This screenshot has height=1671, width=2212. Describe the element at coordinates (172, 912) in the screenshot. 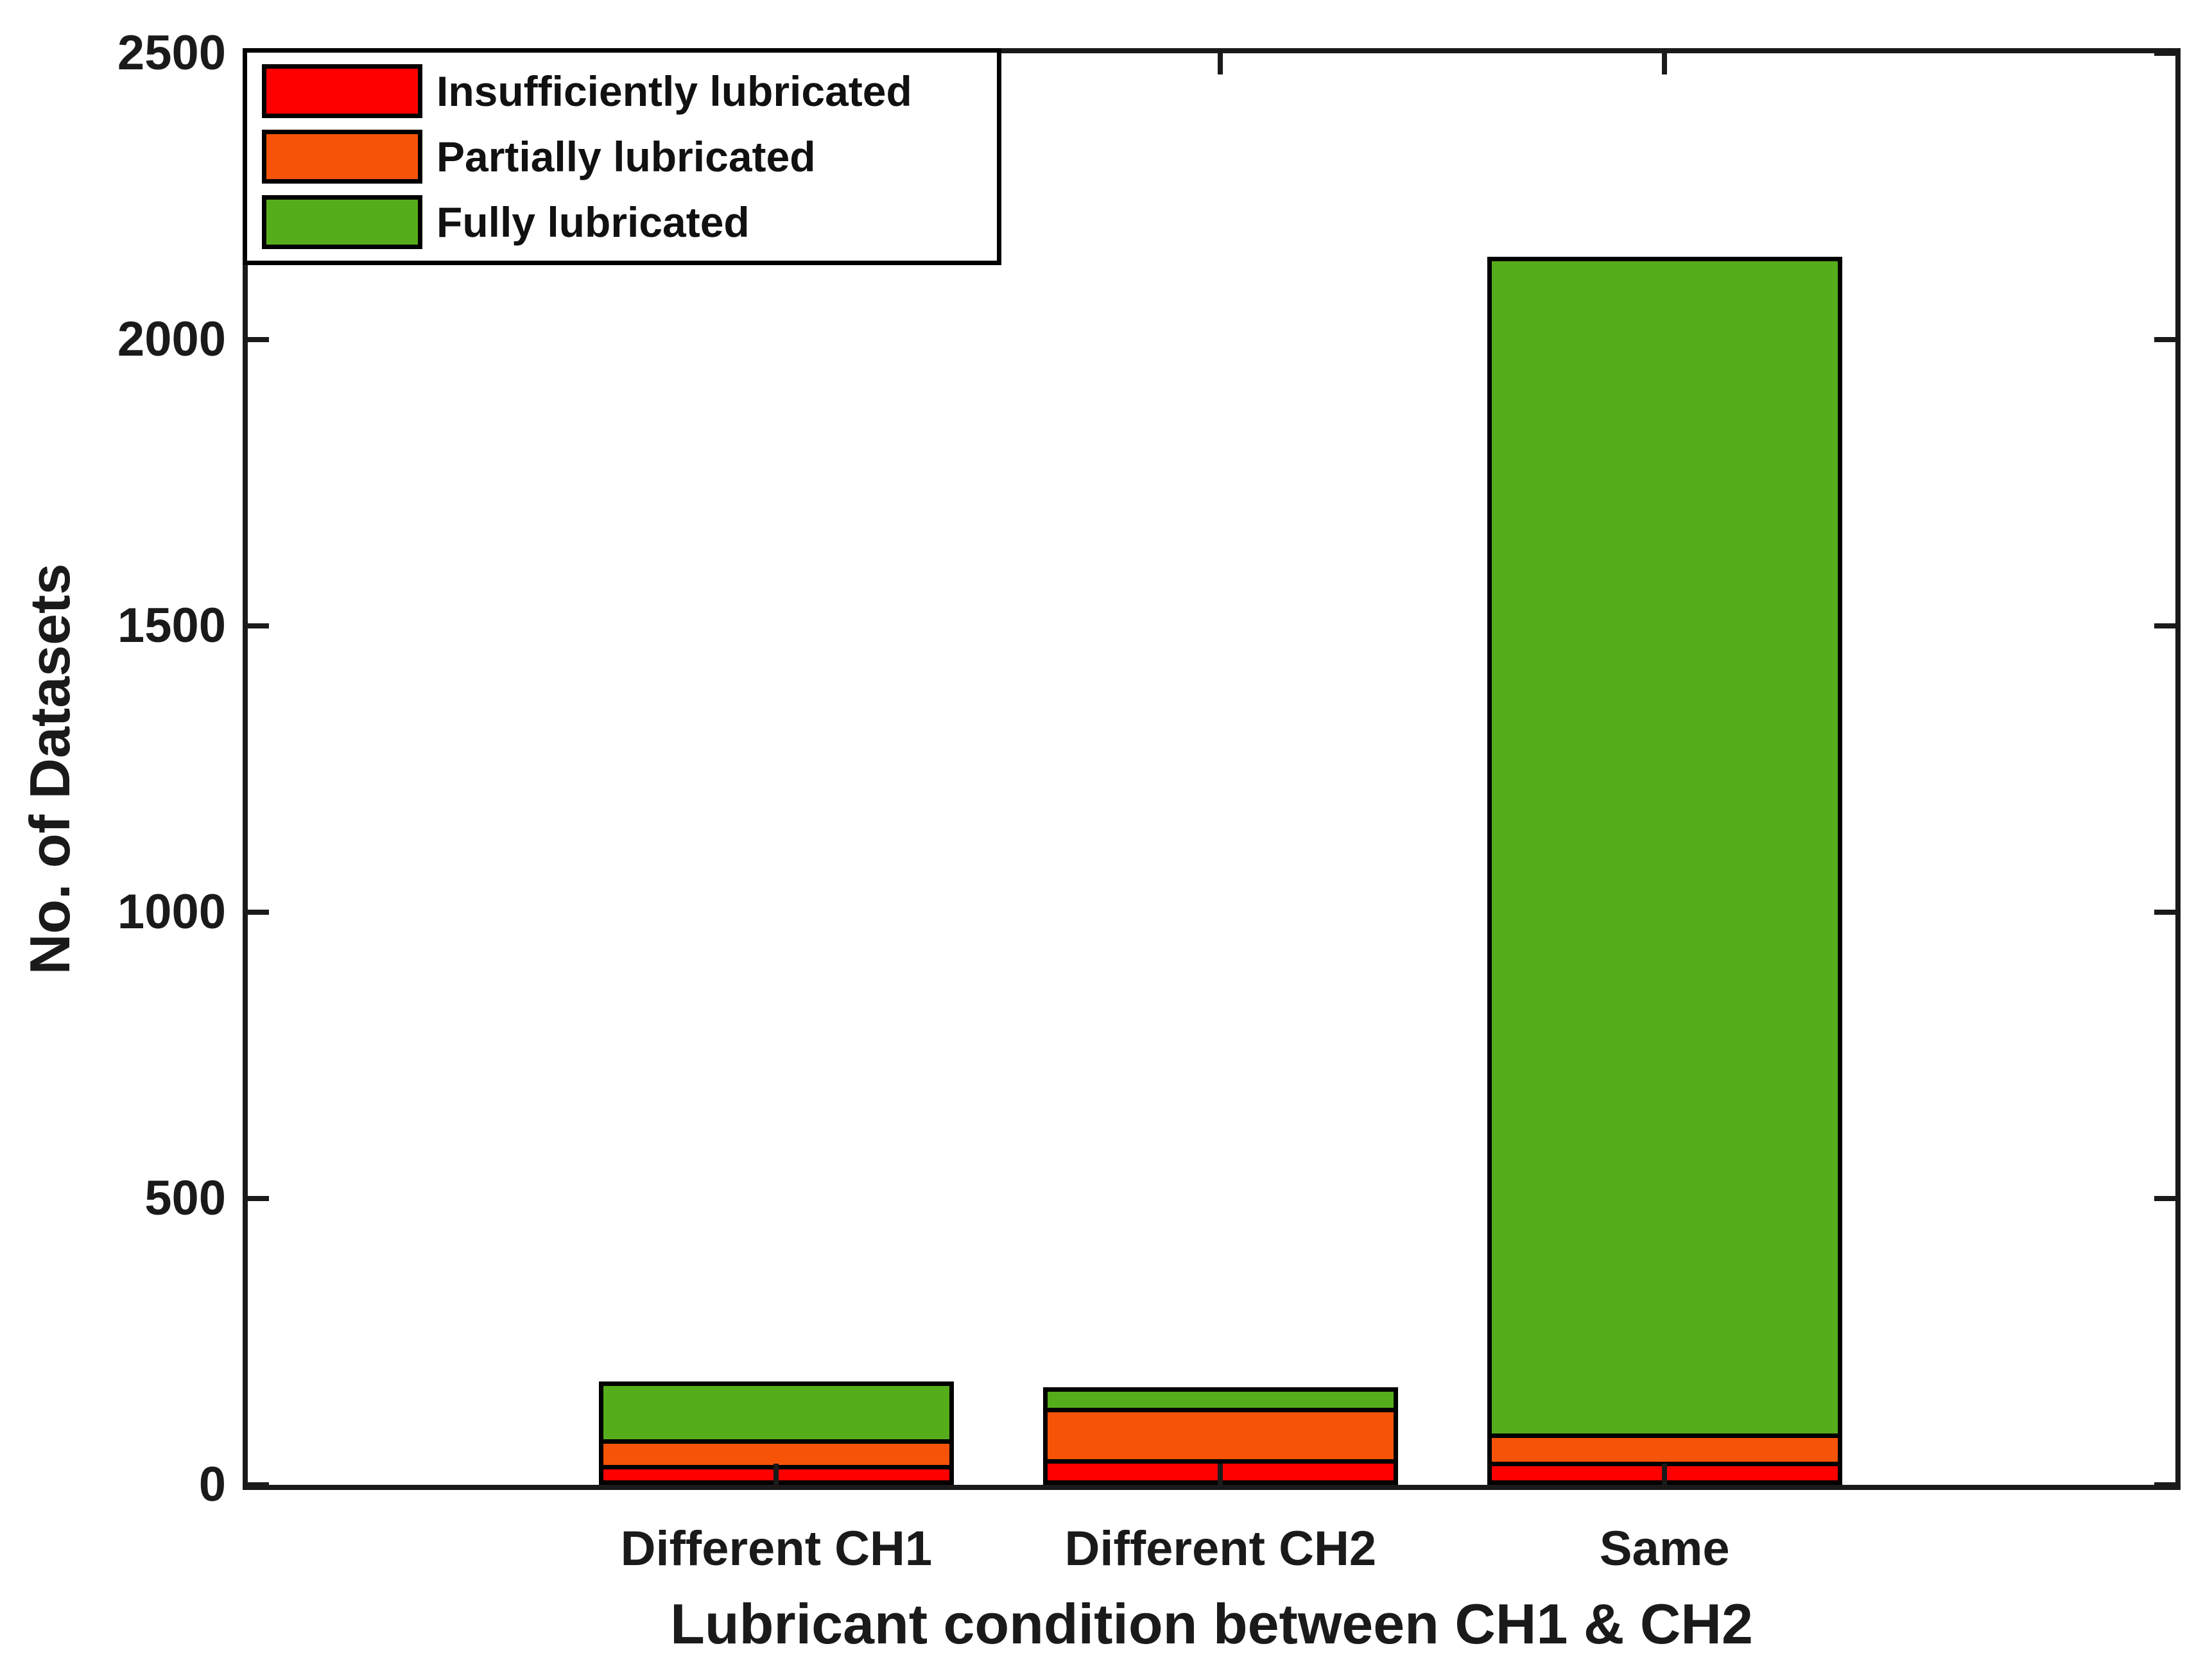

I see `y-tick-label: 1000` at that location.